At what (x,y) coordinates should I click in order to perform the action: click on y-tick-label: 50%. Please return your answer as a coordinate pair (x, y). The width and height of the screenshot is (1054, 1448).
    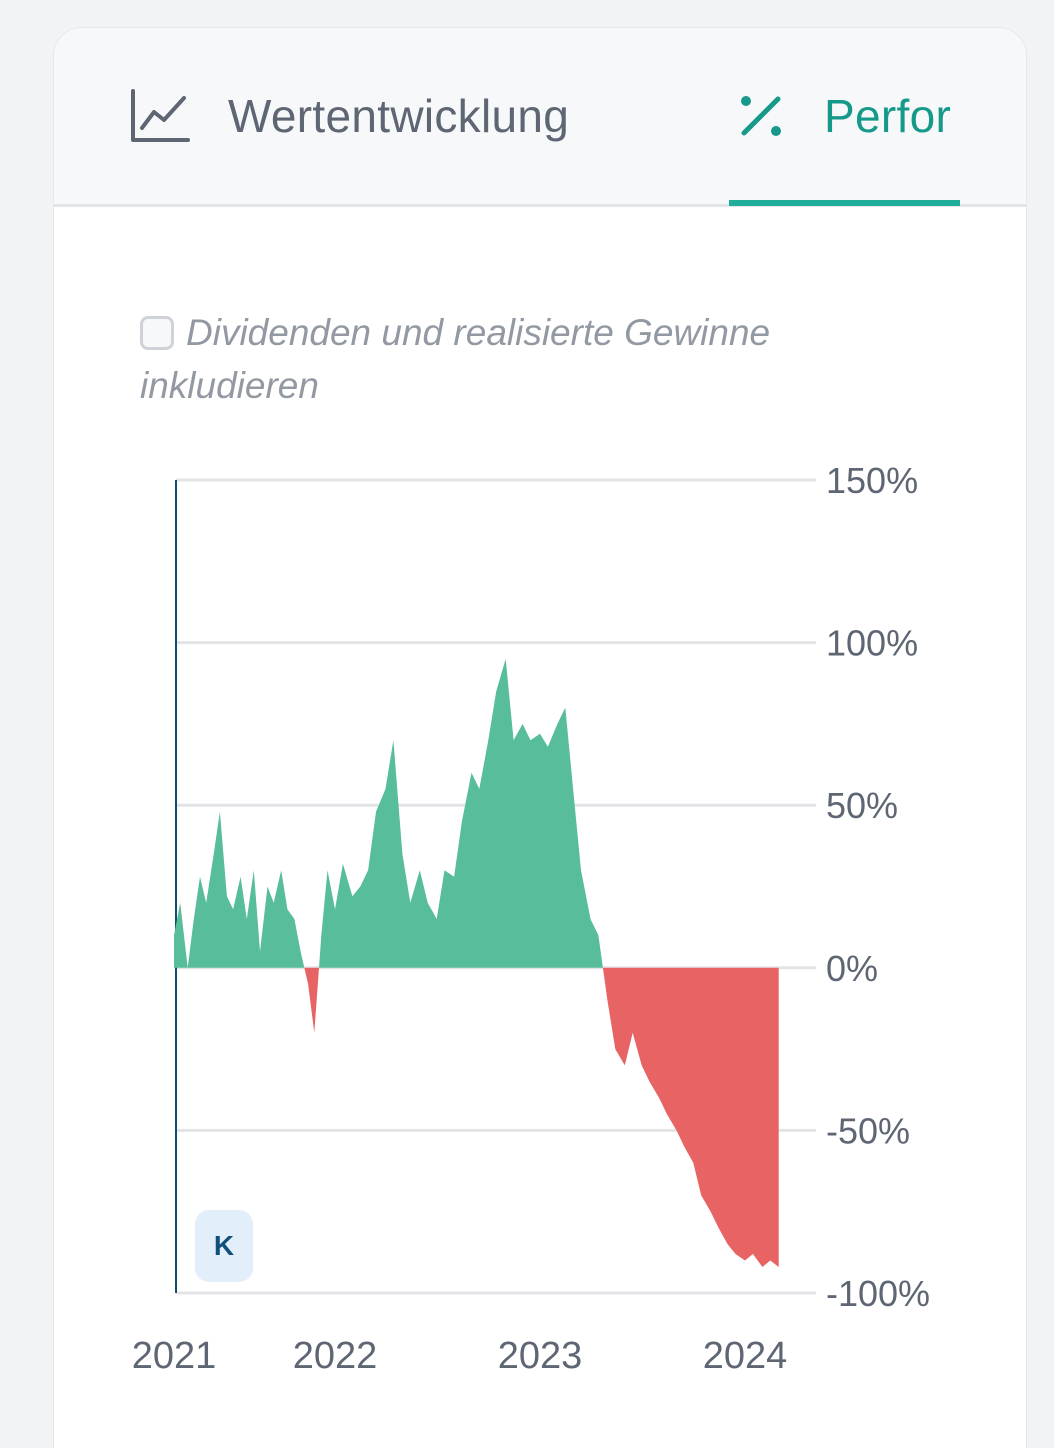
    Looking at the image, I should click on (862, 805).